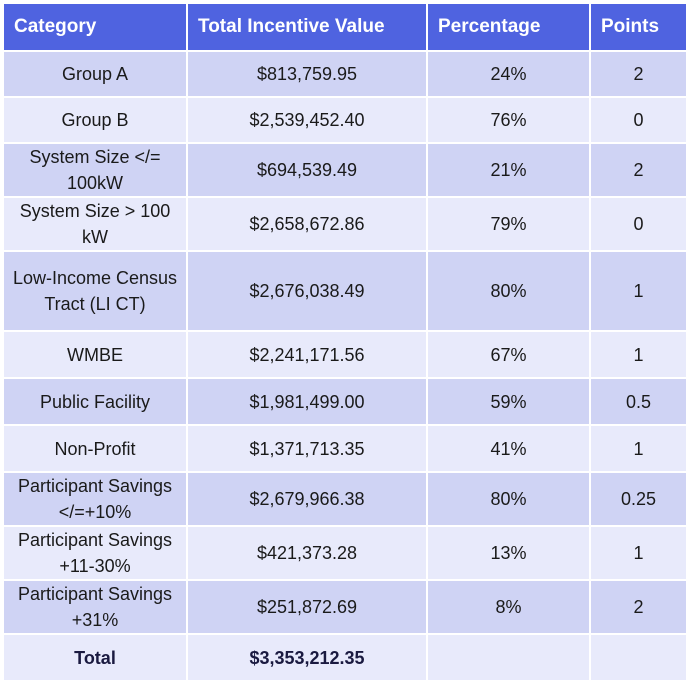 The height and width of the screenshot is (682, 688). I want to click on header-total-incentive-value: Total Incentive Value, so click(307, 27).